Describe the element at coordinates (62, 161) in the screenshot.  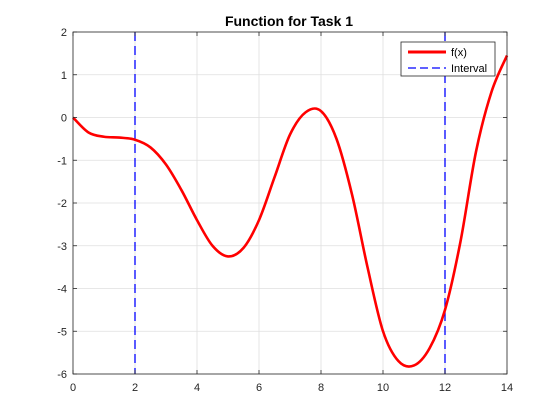
I see `y-tick-label: -1` at that location.